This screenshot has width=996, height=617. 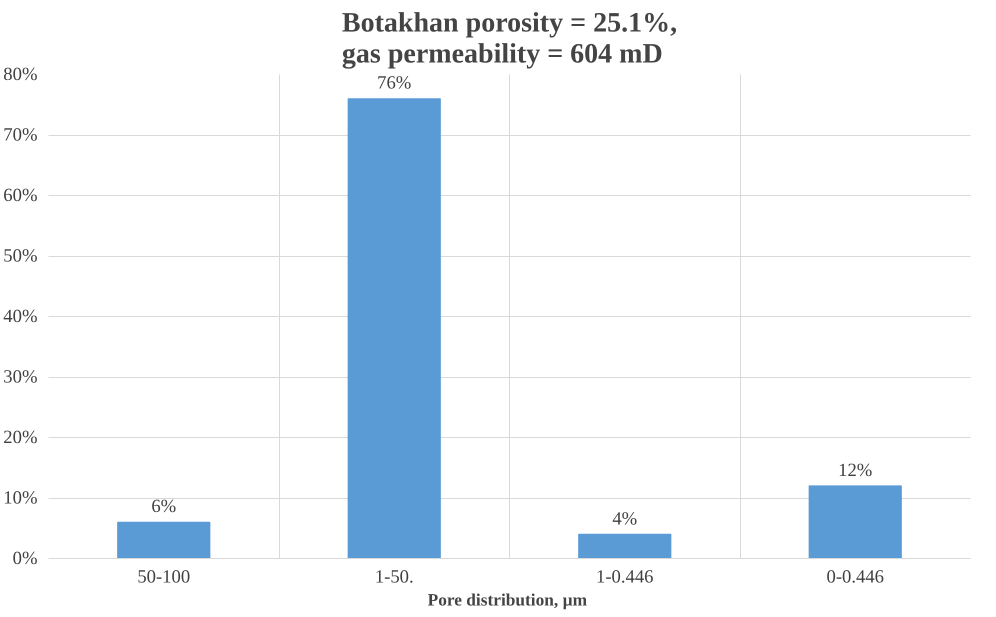 What do you see at coordinates (625, 577) in the screenshot?
I see `x-tick-label: 1-0.446` at bounding box center [625, 577].